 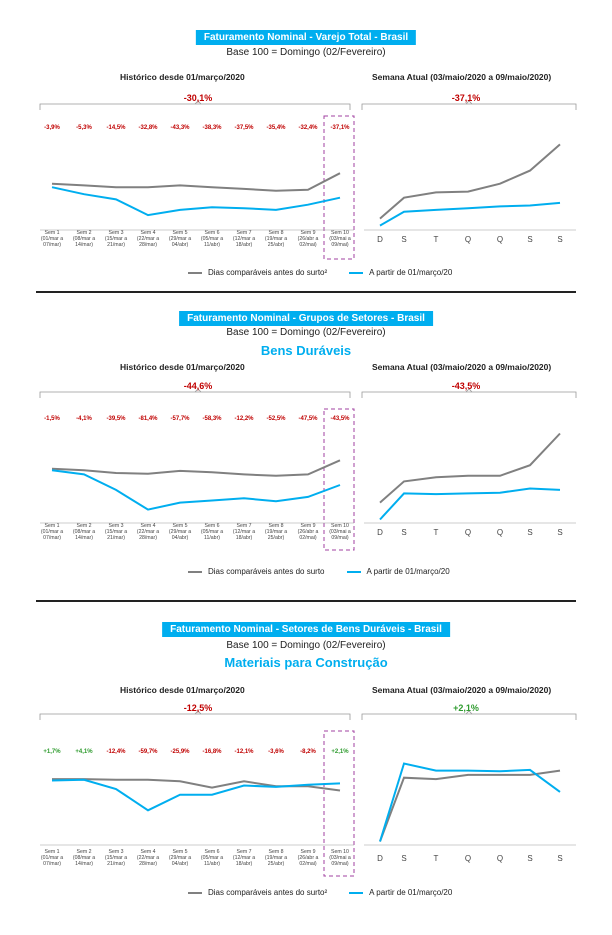 What do you see at coordinates (84, 419) in the screenshot?
I see `week-change-label: -4,1%` at bounding box center [84, 419].